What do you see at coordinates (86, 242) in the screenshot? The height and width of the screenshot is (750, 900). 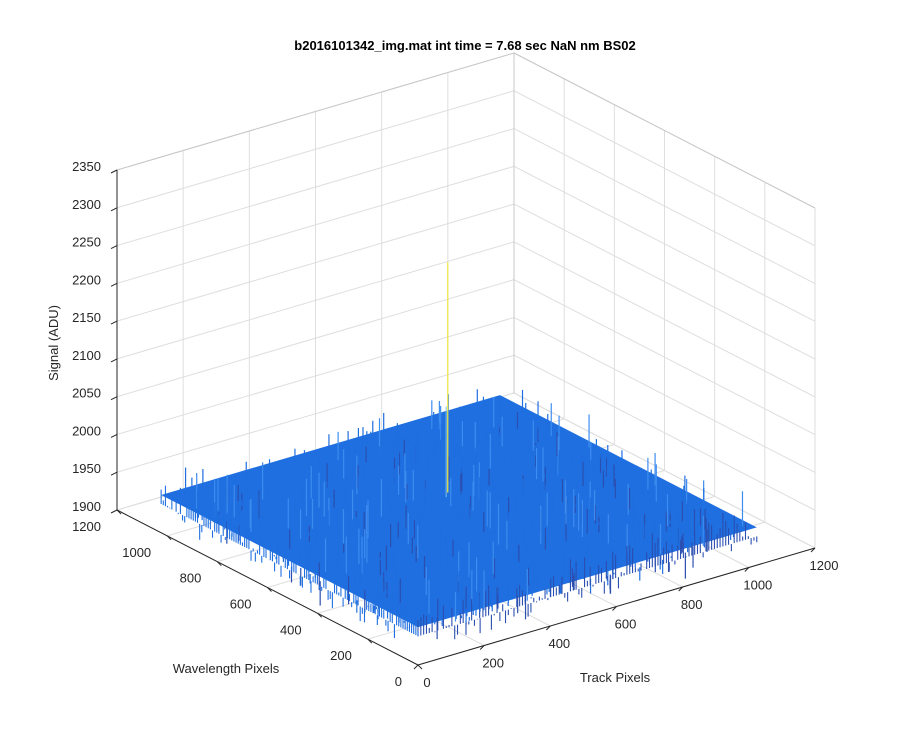 I see `z-tick-label: 2250` at bounding box center [86, 242].